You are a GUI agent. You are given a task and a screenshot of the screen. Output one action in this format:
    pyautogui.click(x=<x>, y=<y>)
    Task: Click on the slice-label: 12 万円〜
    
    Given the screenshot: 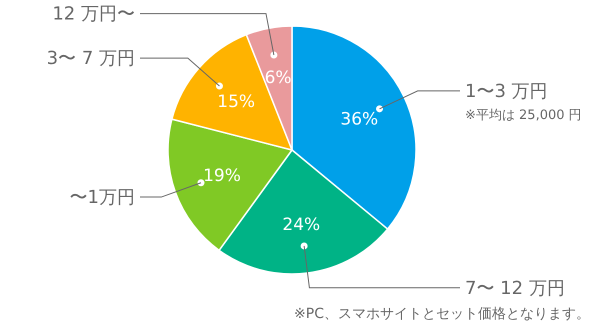 What is the action you would take?
    pyautogui.click(x=93, y=14)
    